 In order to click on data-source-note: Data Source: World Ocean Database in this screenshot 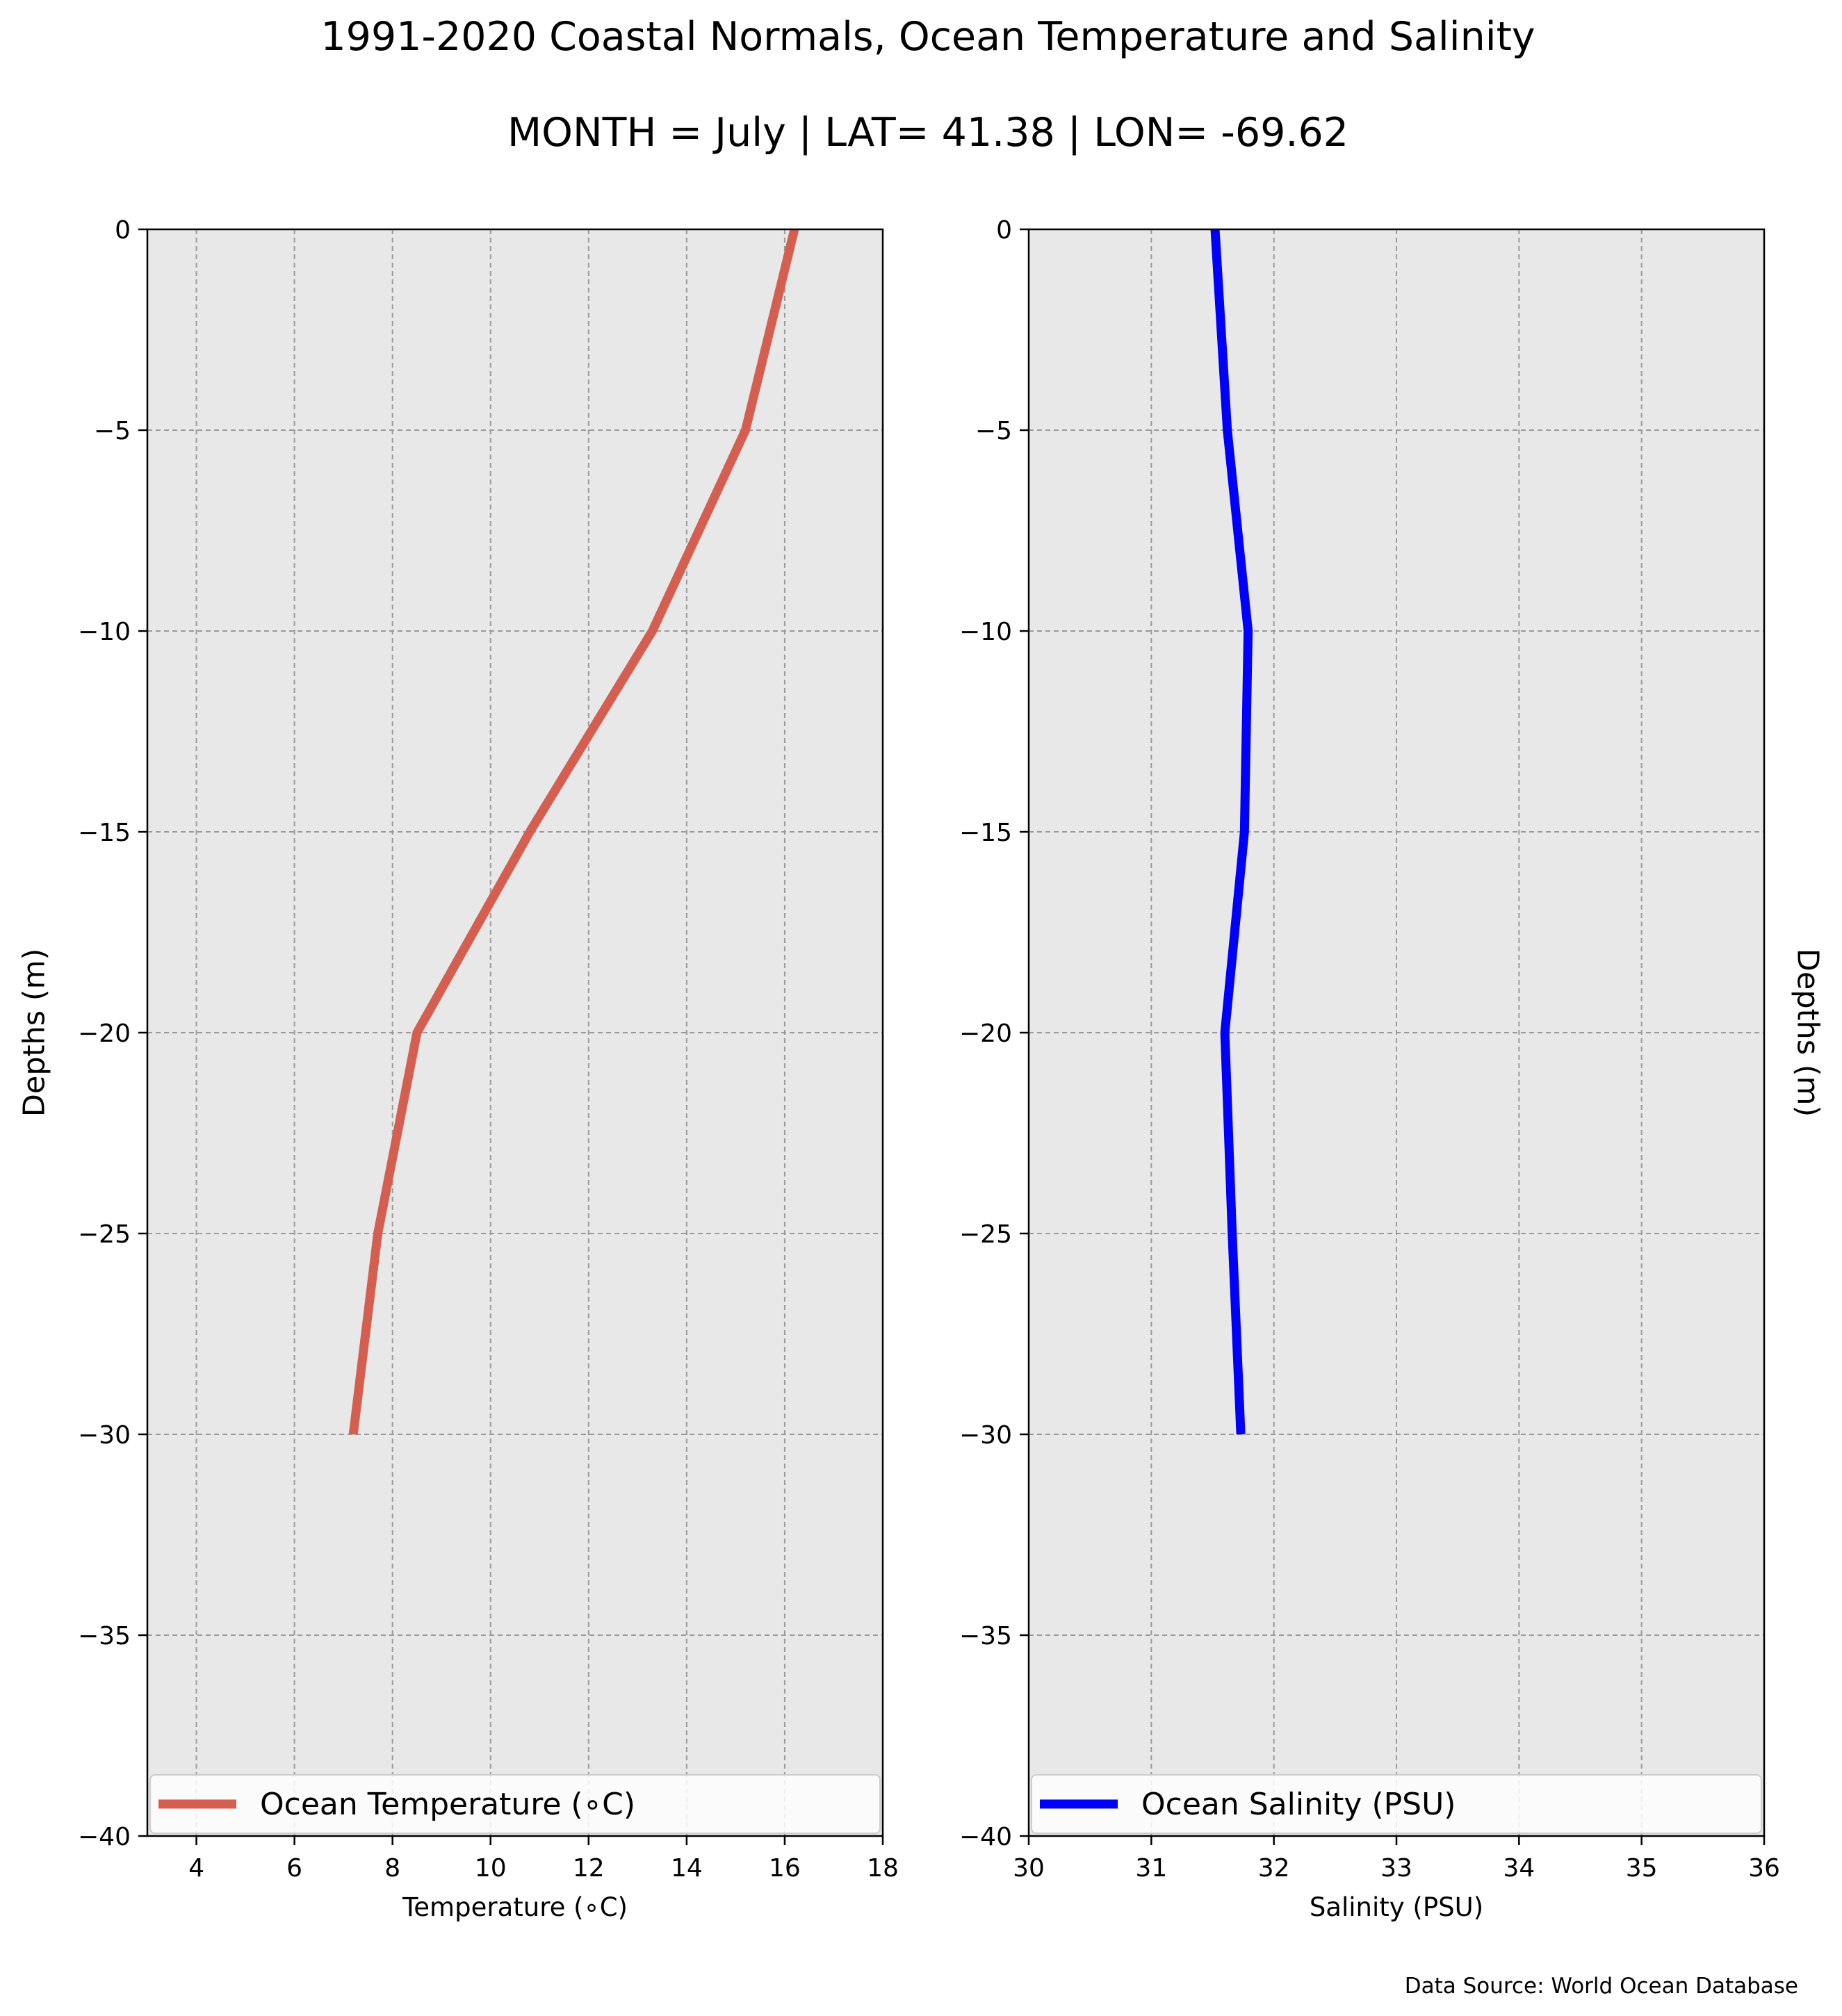, I will do `click(1601, 1987)`.